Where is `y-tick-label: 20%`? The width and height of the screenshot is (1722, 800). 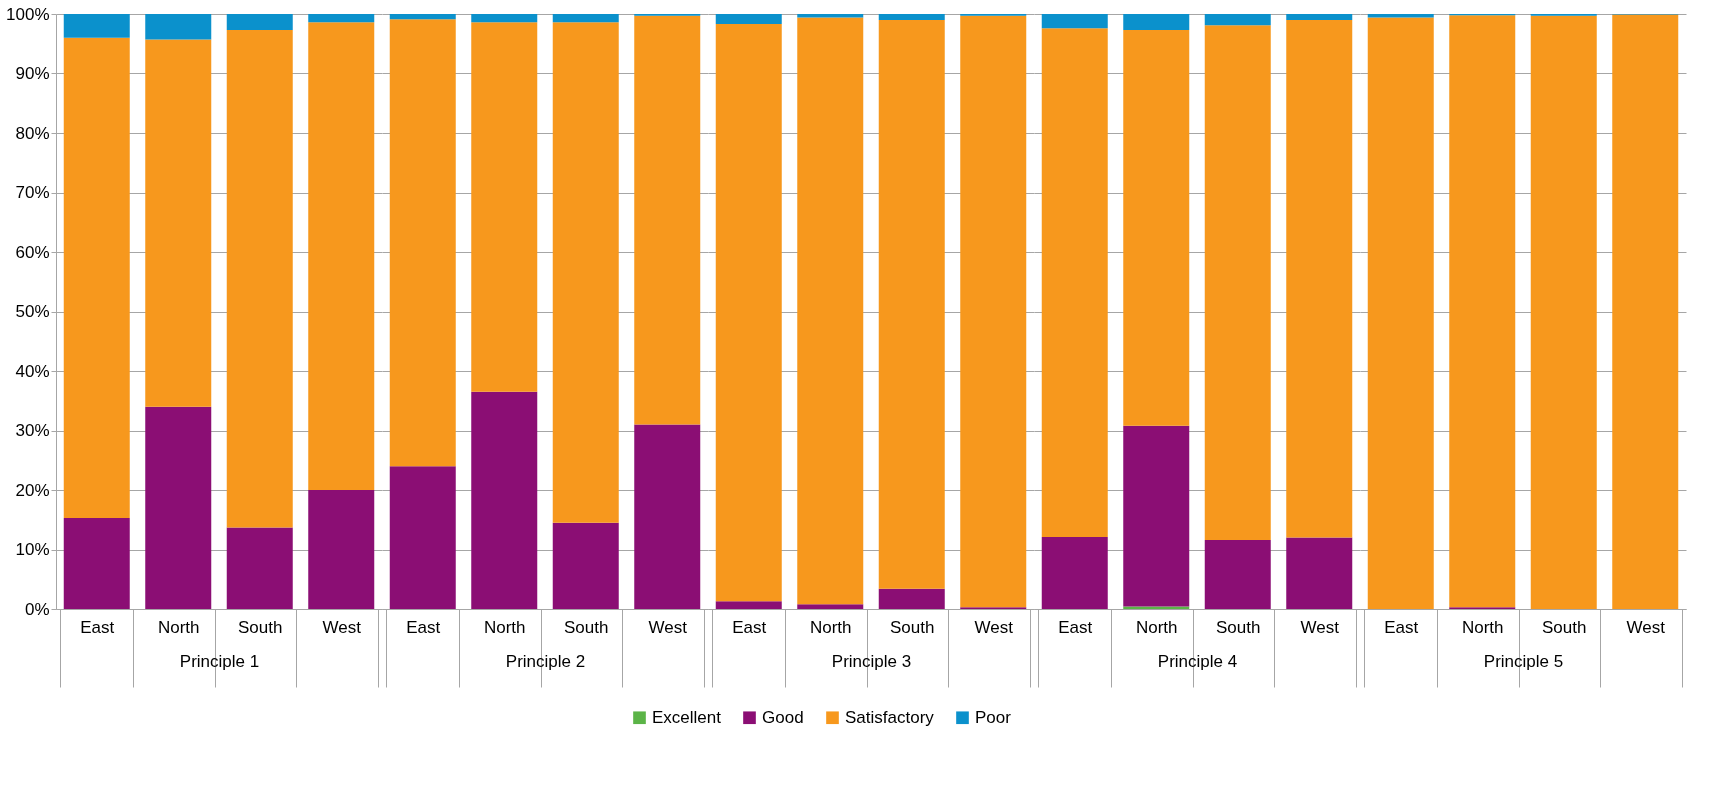 y-tick-label: 20% is located at coordinates (32, 490).